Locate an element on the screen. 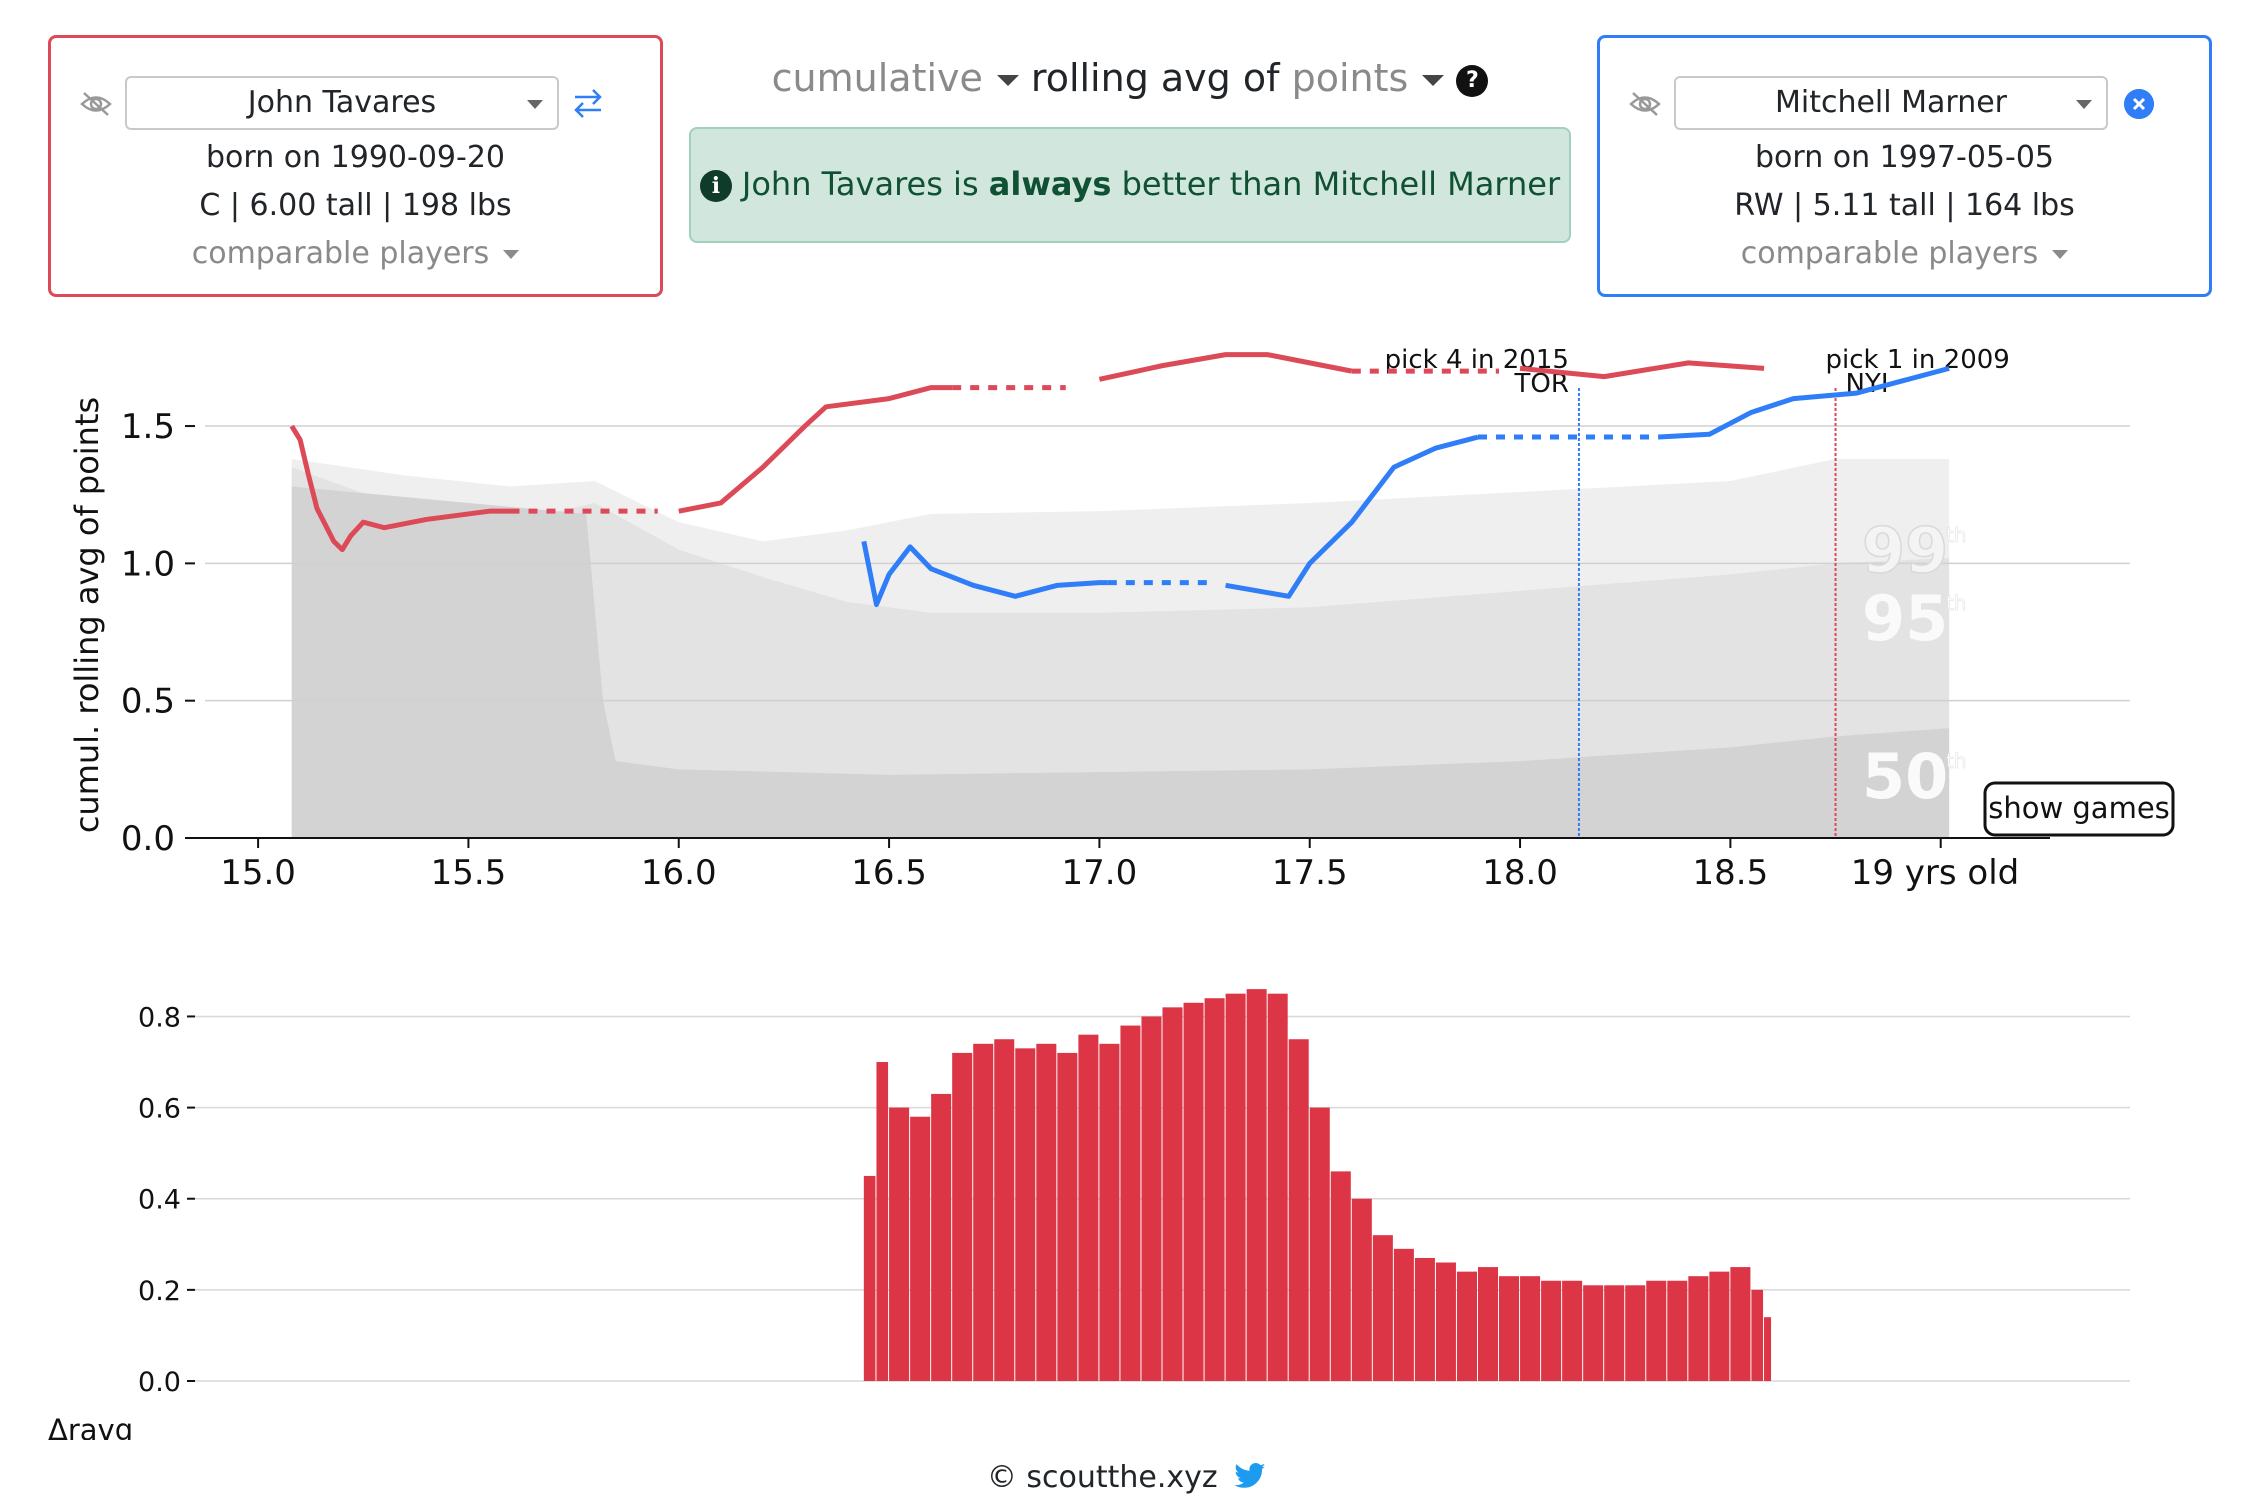 The width and height of the screenshot is (2254, 1512). y-tick-label: 0.2 is located at coordinates (159, 1291).